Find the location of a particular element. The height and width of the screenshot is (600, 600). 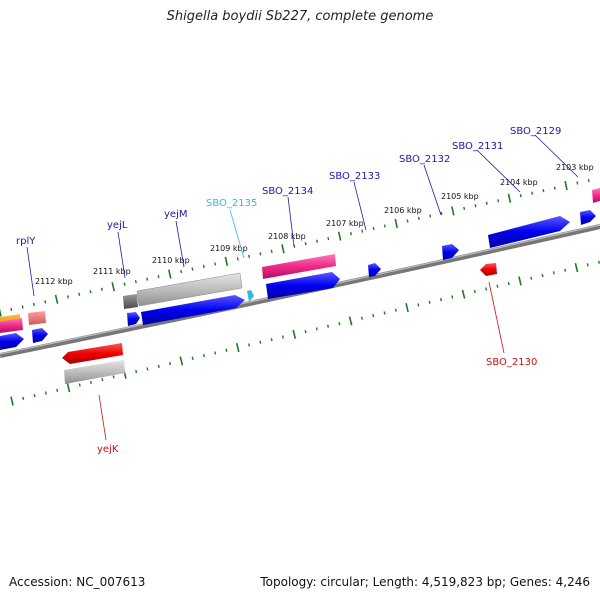

tick-label: 2103 kbp is located at coordinates (575, 167).